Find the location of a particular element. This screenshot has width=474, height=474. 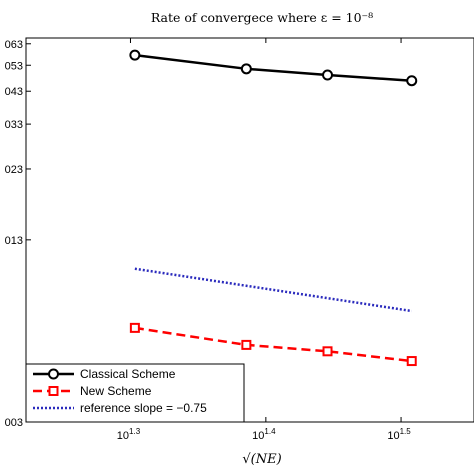

y-tick-label: 043 is located at coordinates (14, 92).